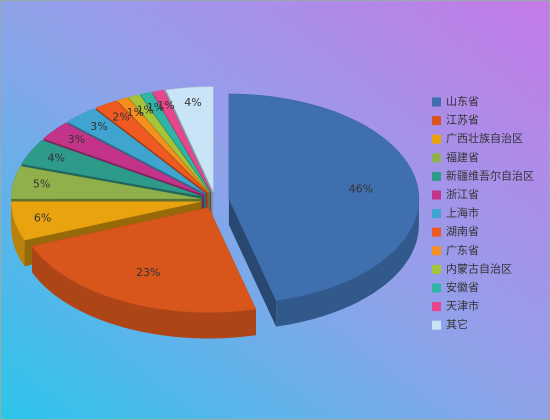 The height and width of the screenshot is (420, 550). I want to click on data-label: 2%, so click(120, 117).